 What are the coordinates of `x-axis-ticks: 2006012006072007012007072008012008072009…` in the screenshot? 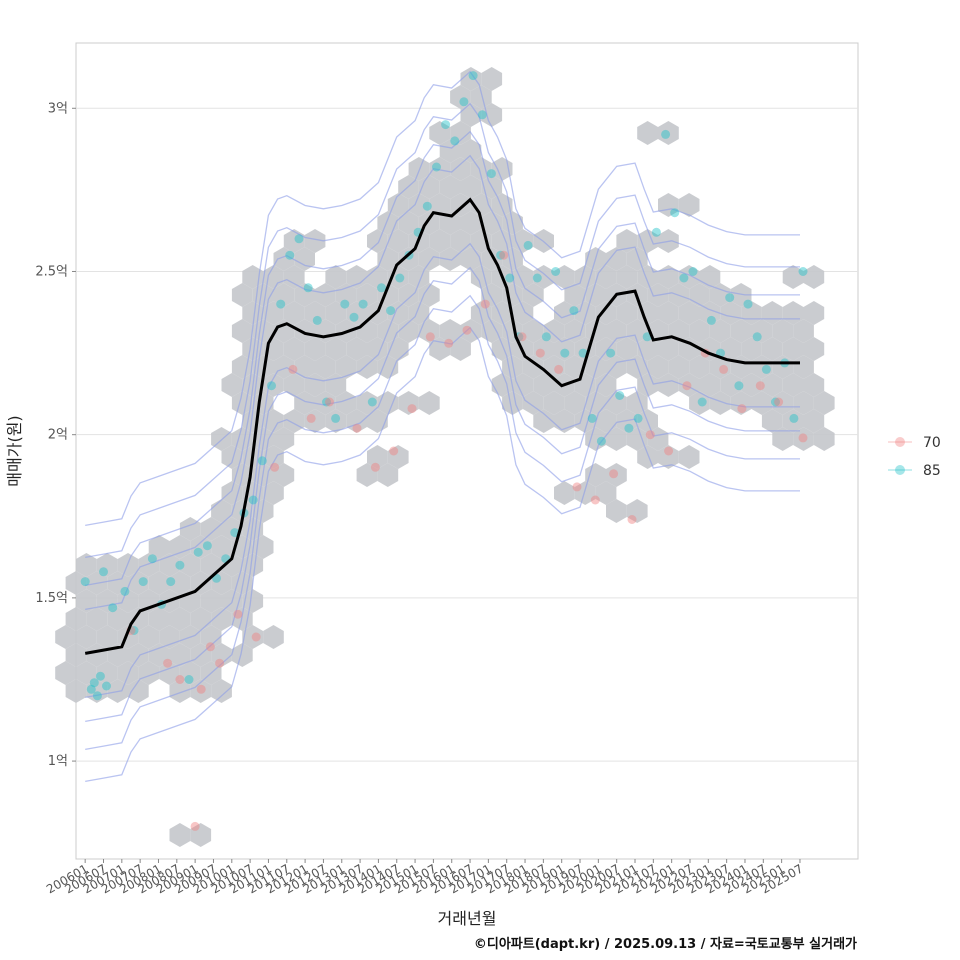 It's located at (424, 878).